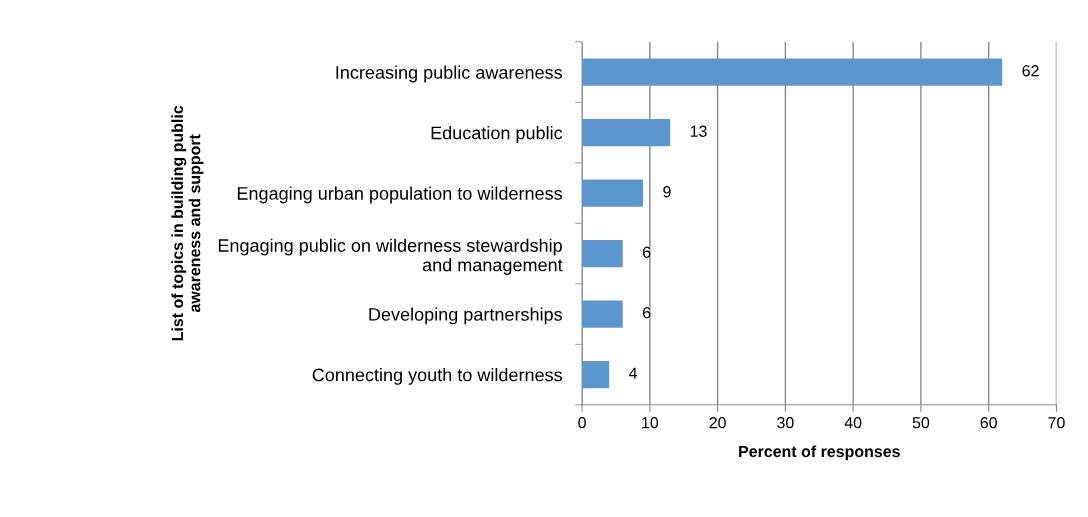 The image size is (1088, 517). What do you see at coordinates (667, 192) in the screenshot?
I see `data-label: 9` at bounding box center [667, 192].